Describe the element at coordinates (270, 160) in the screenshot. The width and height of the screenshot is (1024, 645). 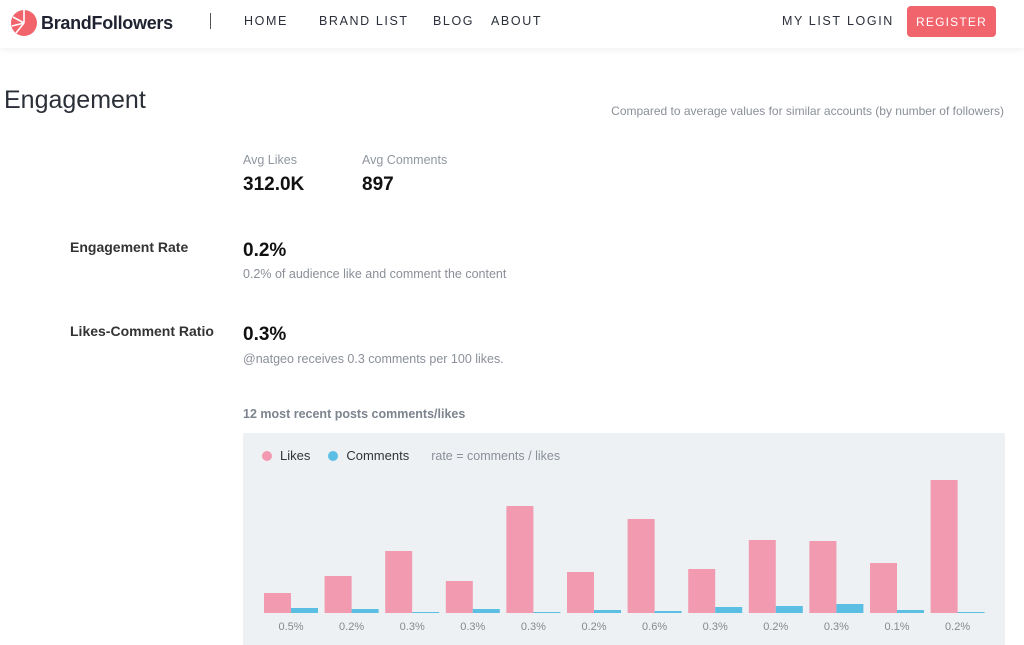
I see `avg-likes-label: Avg Likes` at that location.